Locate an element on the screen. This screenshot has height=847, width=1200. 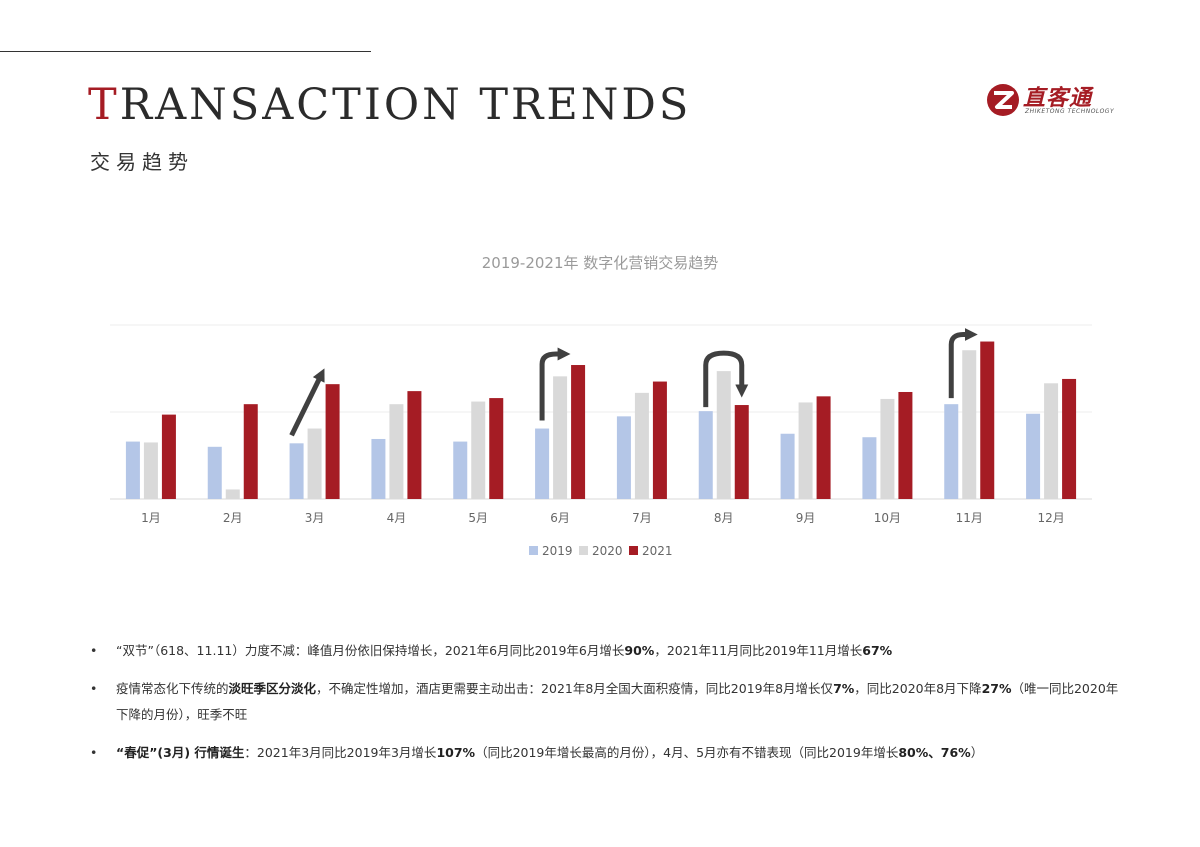
page-subtitle: 交易趋势 is located at coordinates (142, 162).